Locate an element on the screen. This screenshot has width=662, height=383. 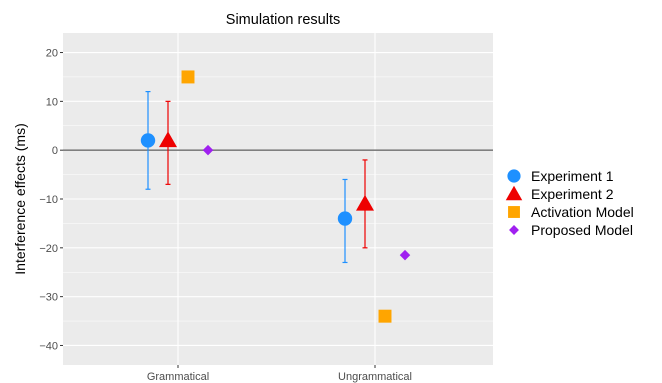
legend-label: Proposed Model is located at coordinates (582, 230).